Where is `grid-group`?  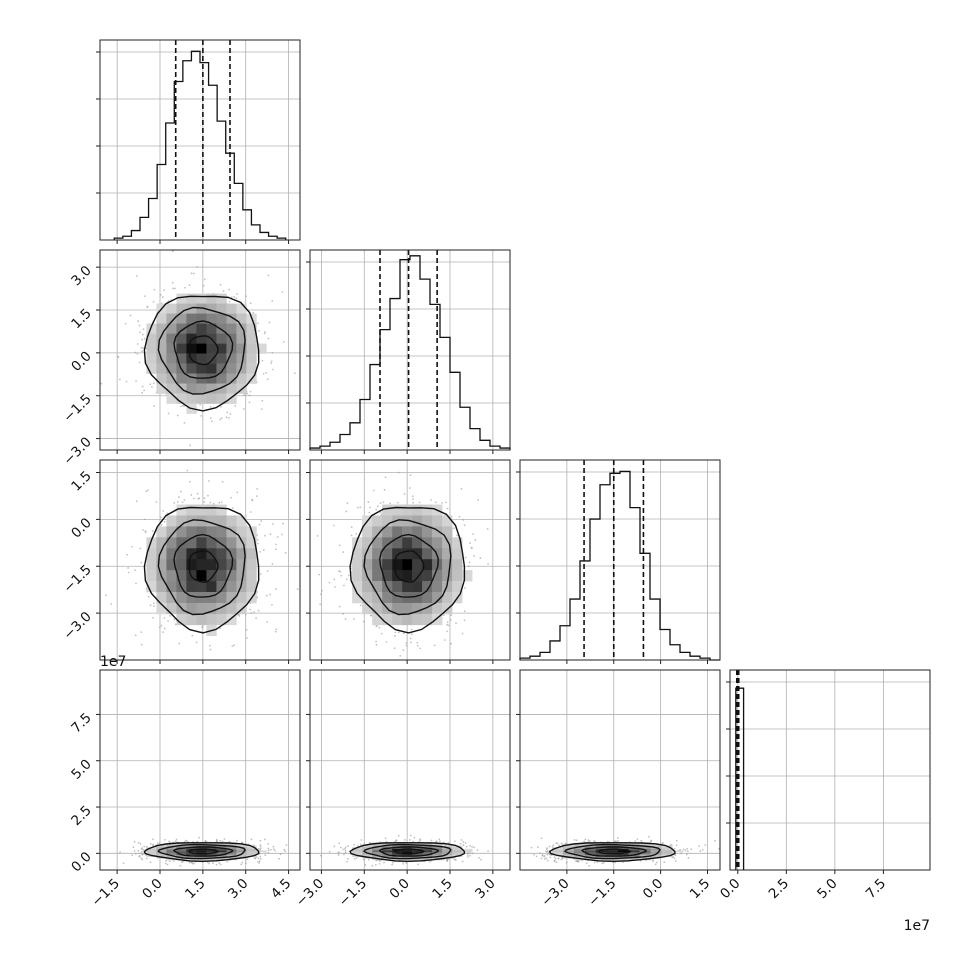 grid-group is located at coordinates (830, 770).